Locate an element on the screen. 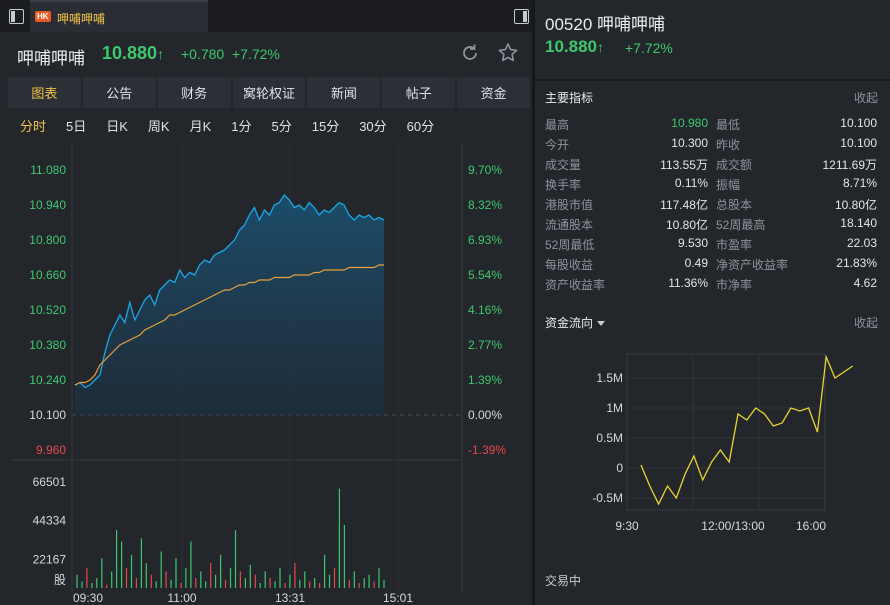 The width and height of the screenshot is (890, 605). toggle-right-panel-icon is located at coordinates (521, 16).